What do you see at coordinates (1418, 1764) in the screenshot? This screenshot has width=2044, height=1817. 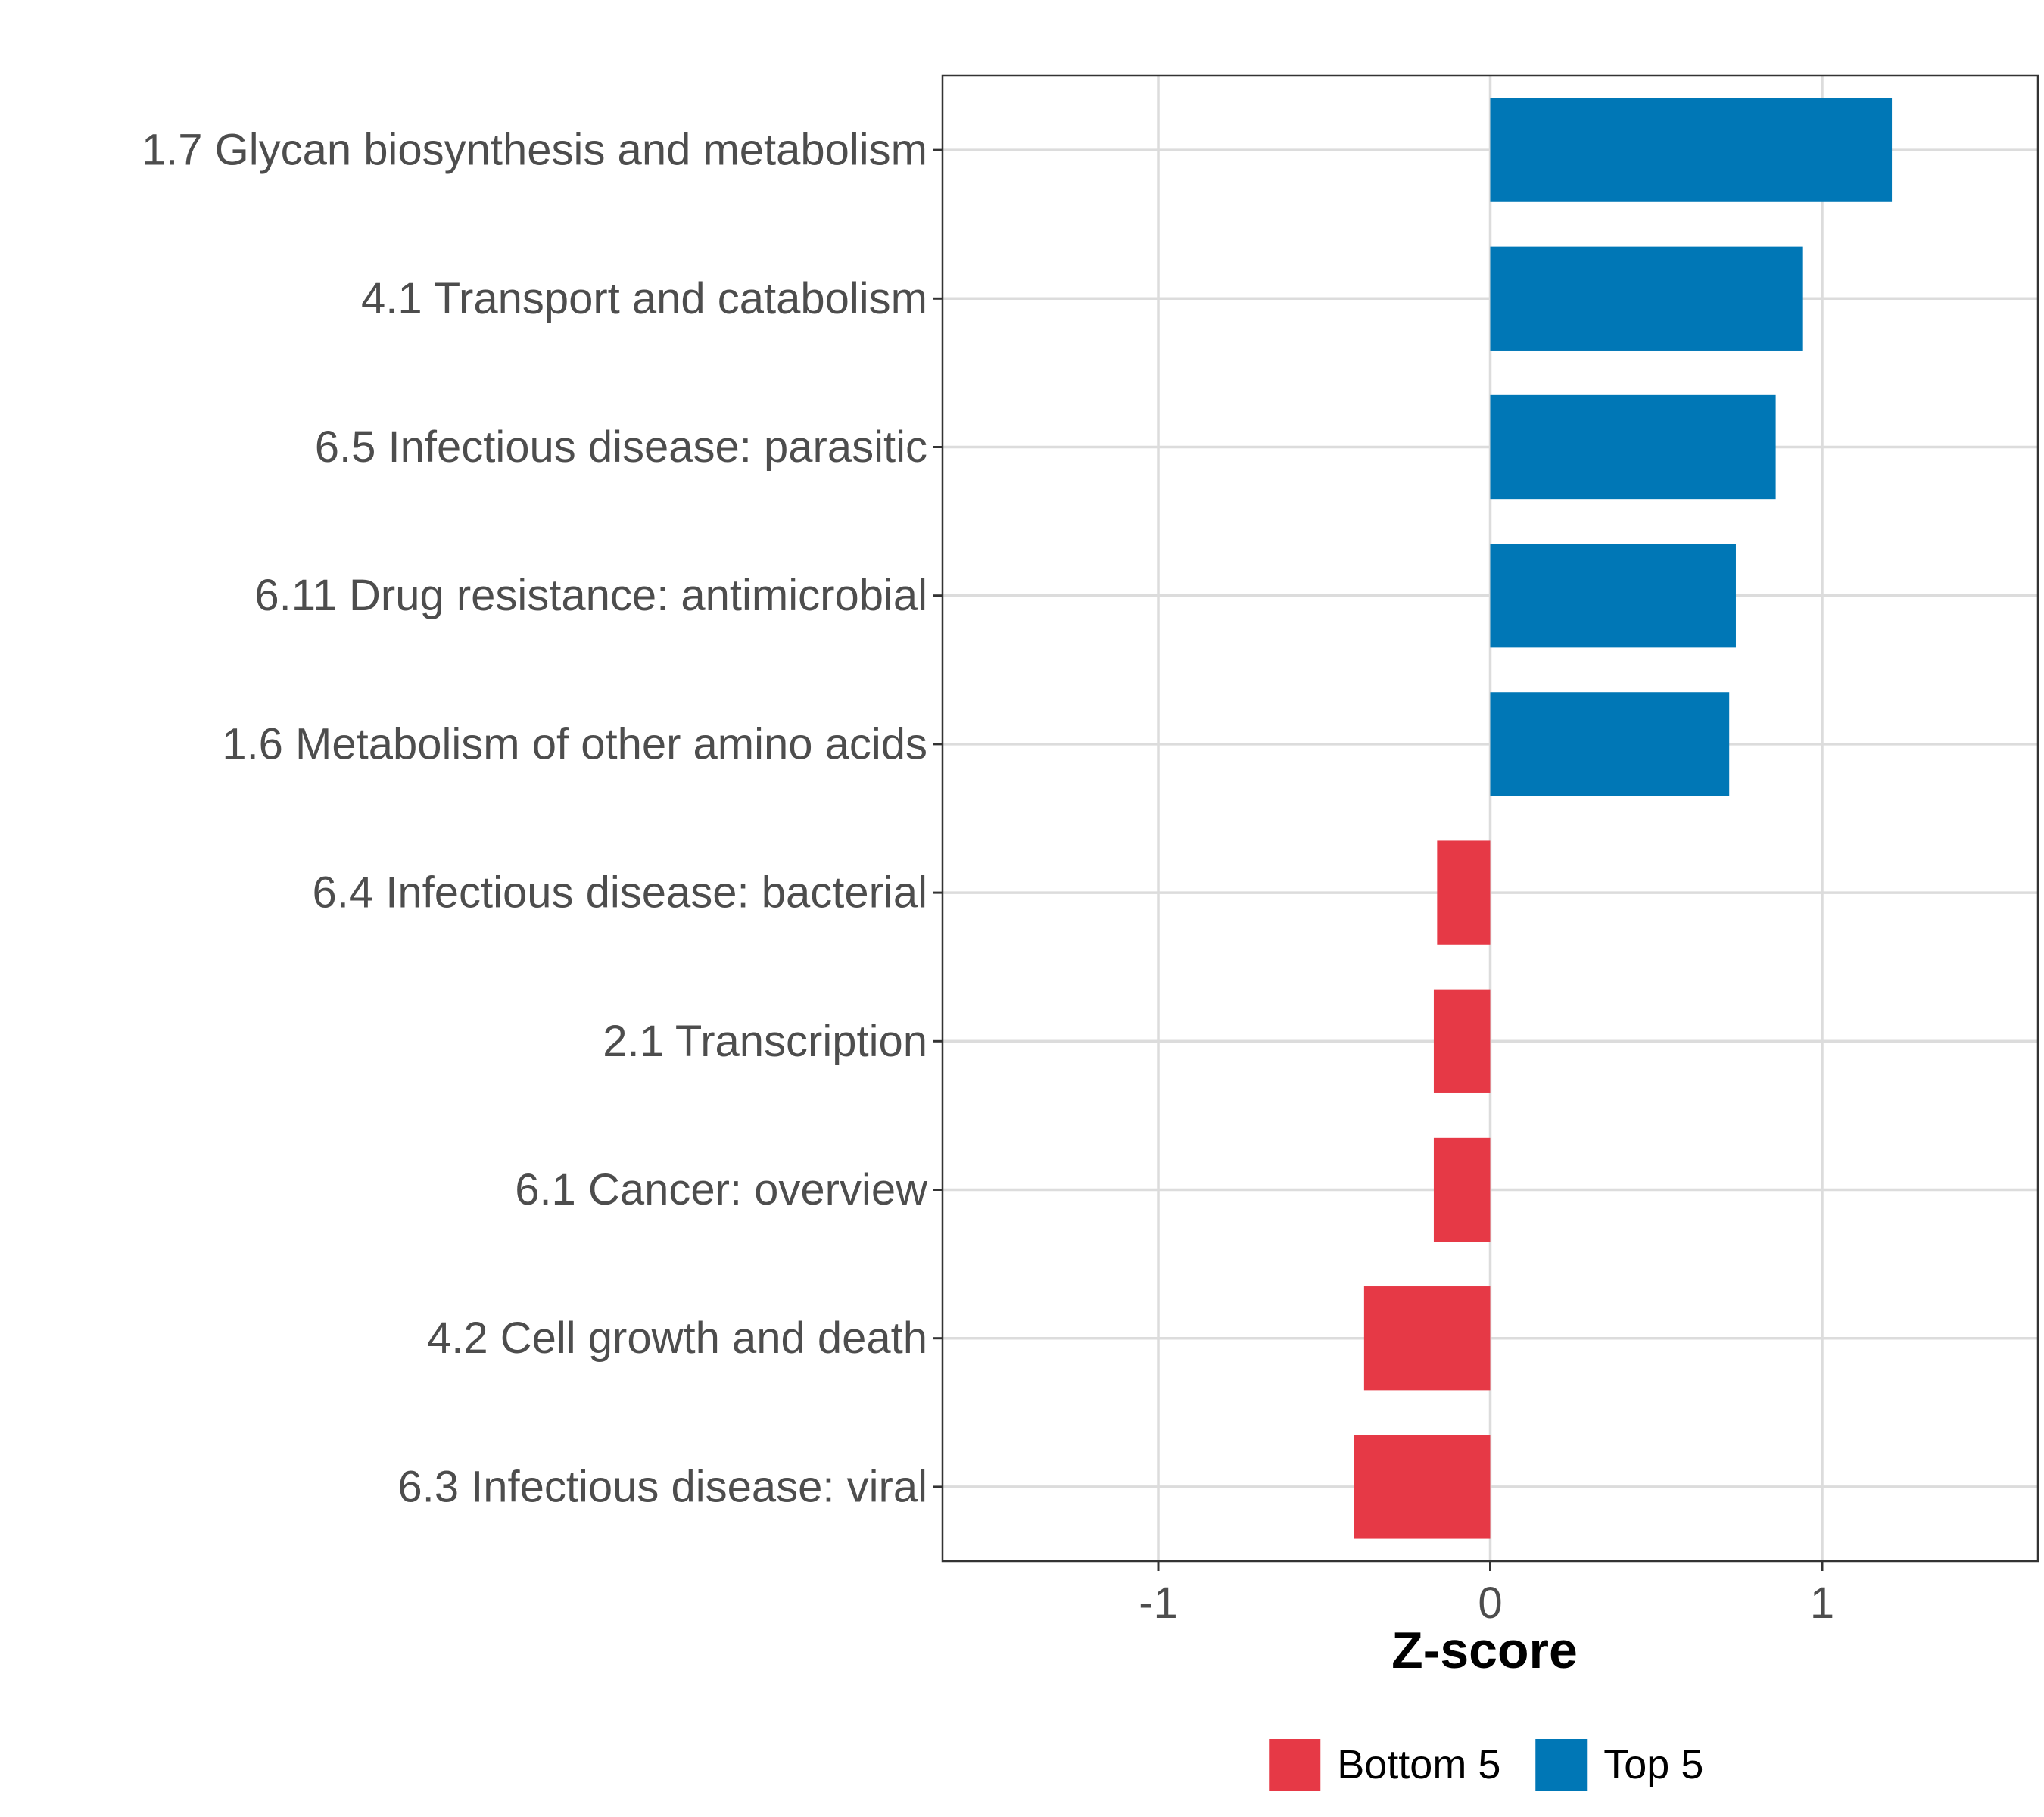 I see `legend-label-1: Bottom 5` at bounding box center [1418, 1764].